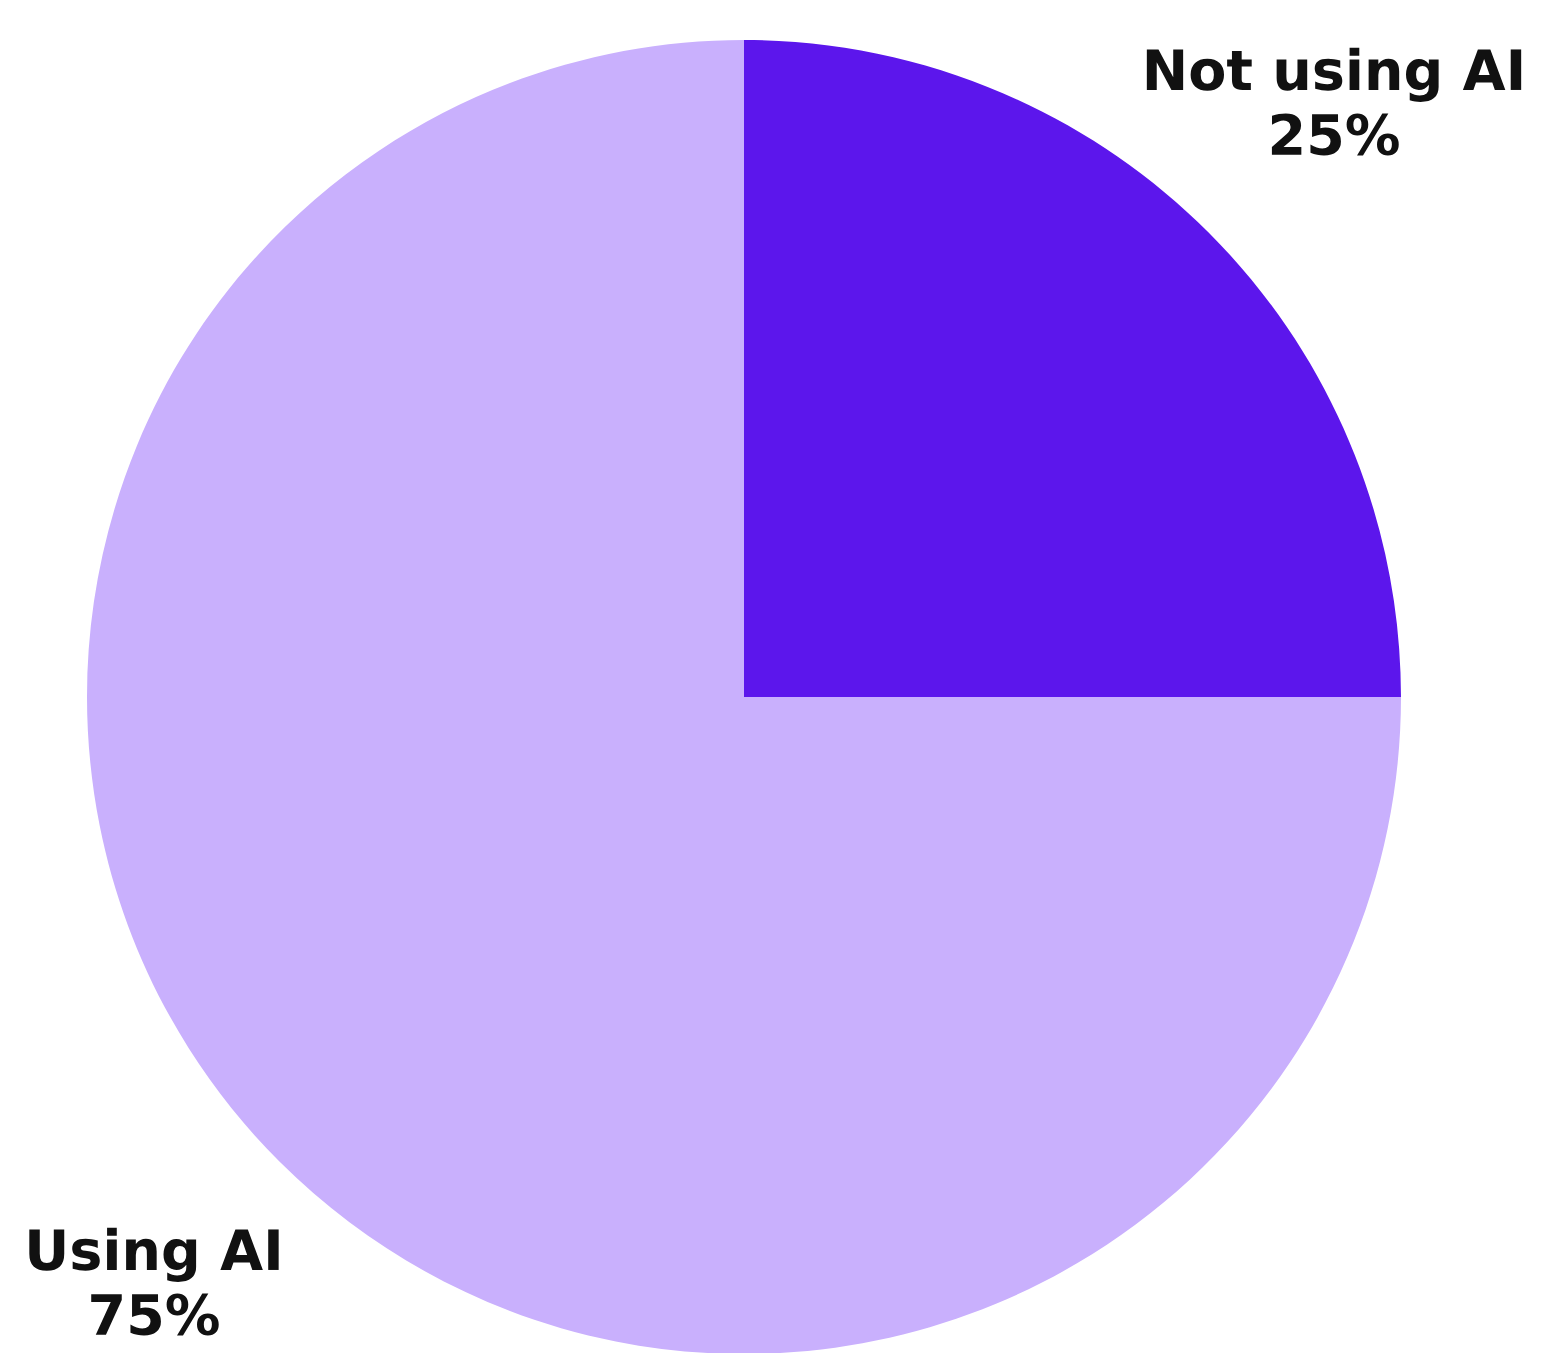 This screenshot has height=1353, width=1562. Describe the element at coordinates (154, 1254) in the screenshot. I see `slice-label: Using AI` at that location.